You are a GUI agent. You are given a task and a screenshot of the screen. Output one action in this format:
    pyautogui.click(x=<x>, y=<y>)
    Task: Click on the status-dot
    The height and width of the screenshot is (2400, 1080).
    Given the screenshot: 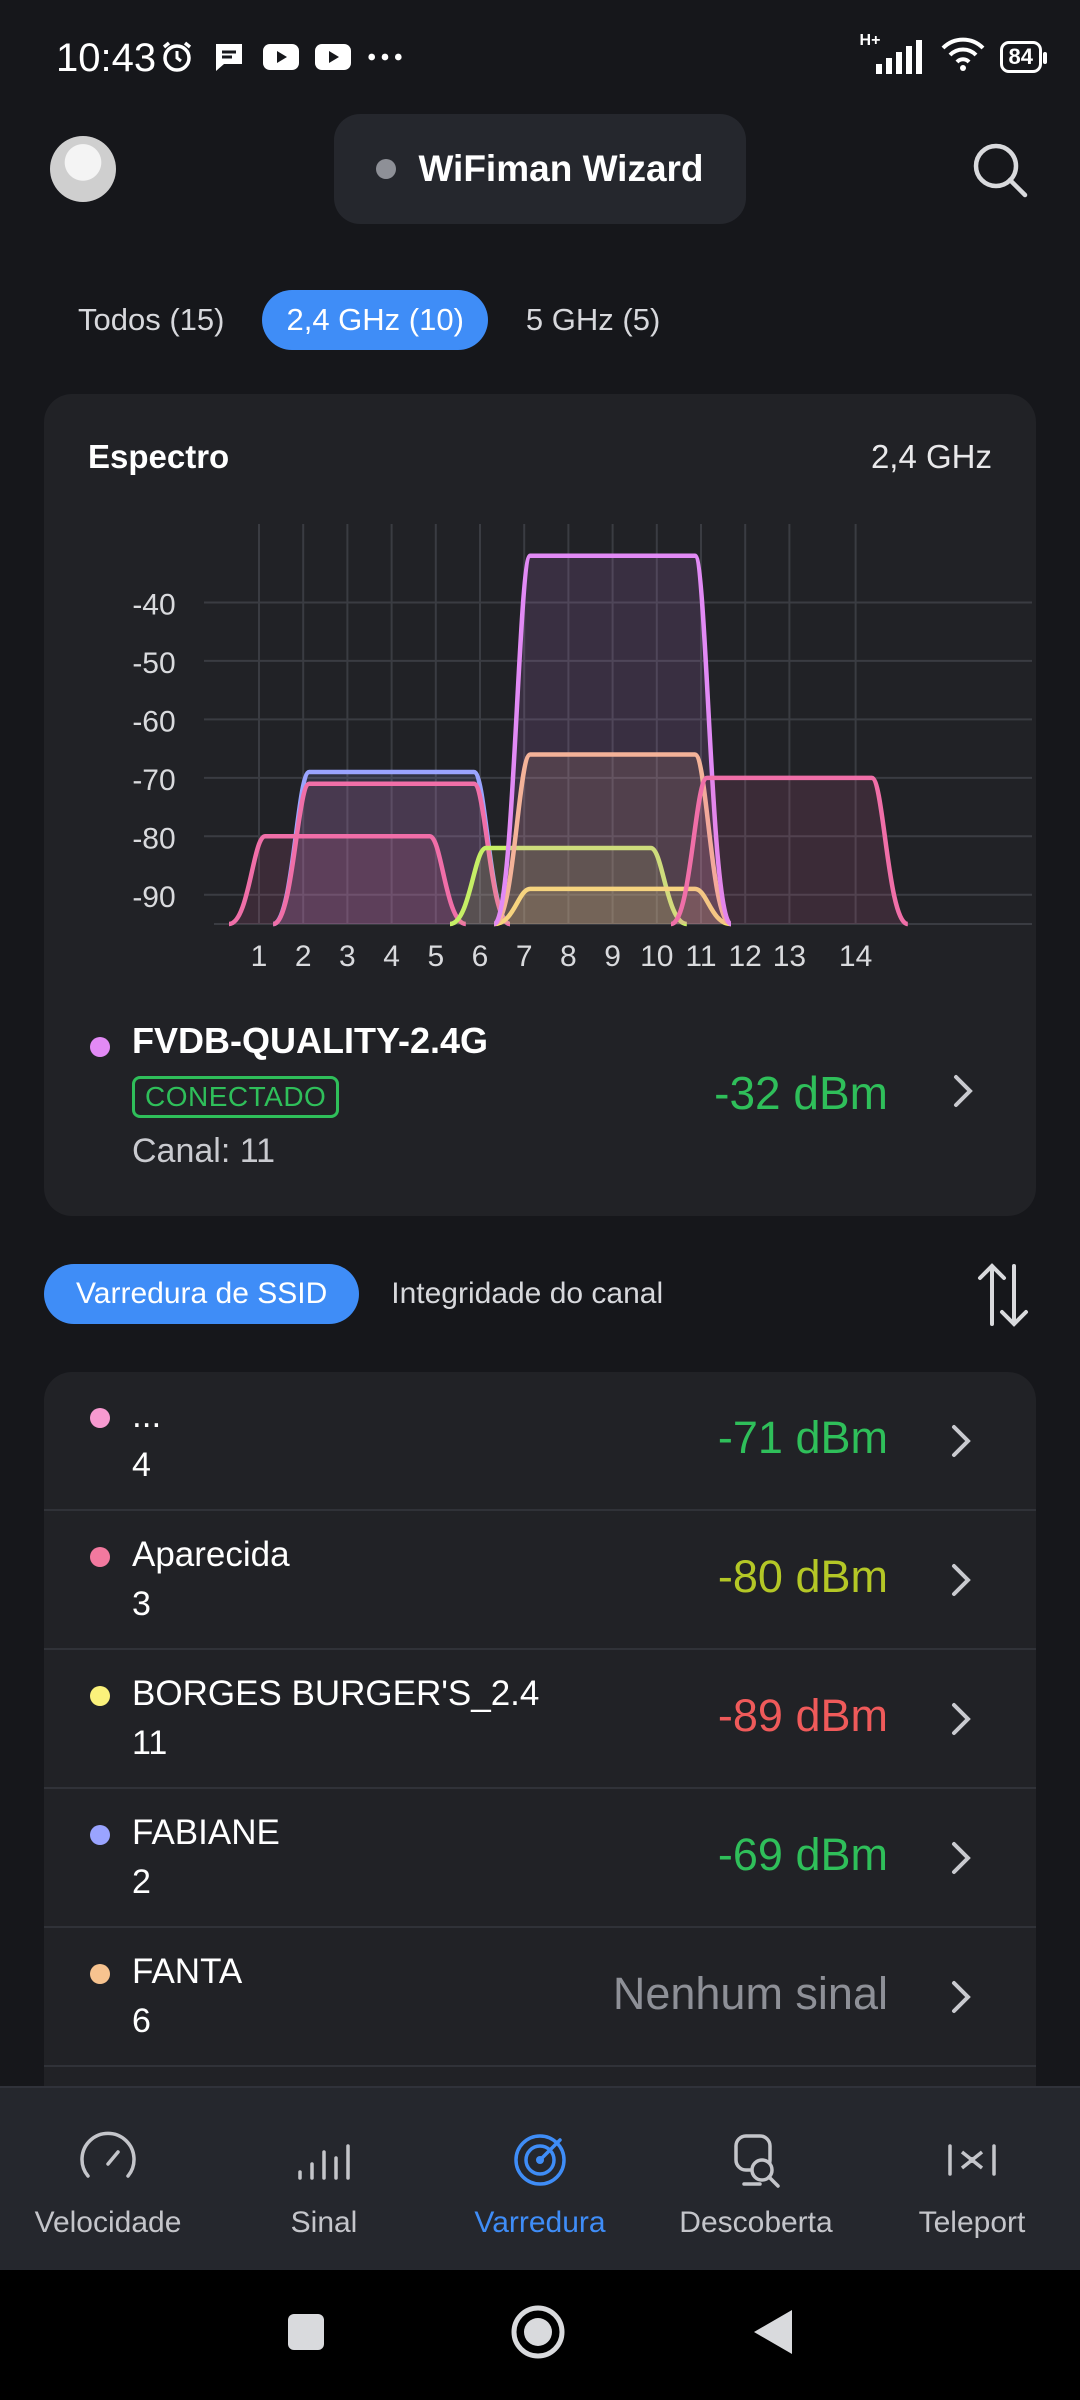 What is the action you would take?
    pyautogui.click(x=386, y=169)
    